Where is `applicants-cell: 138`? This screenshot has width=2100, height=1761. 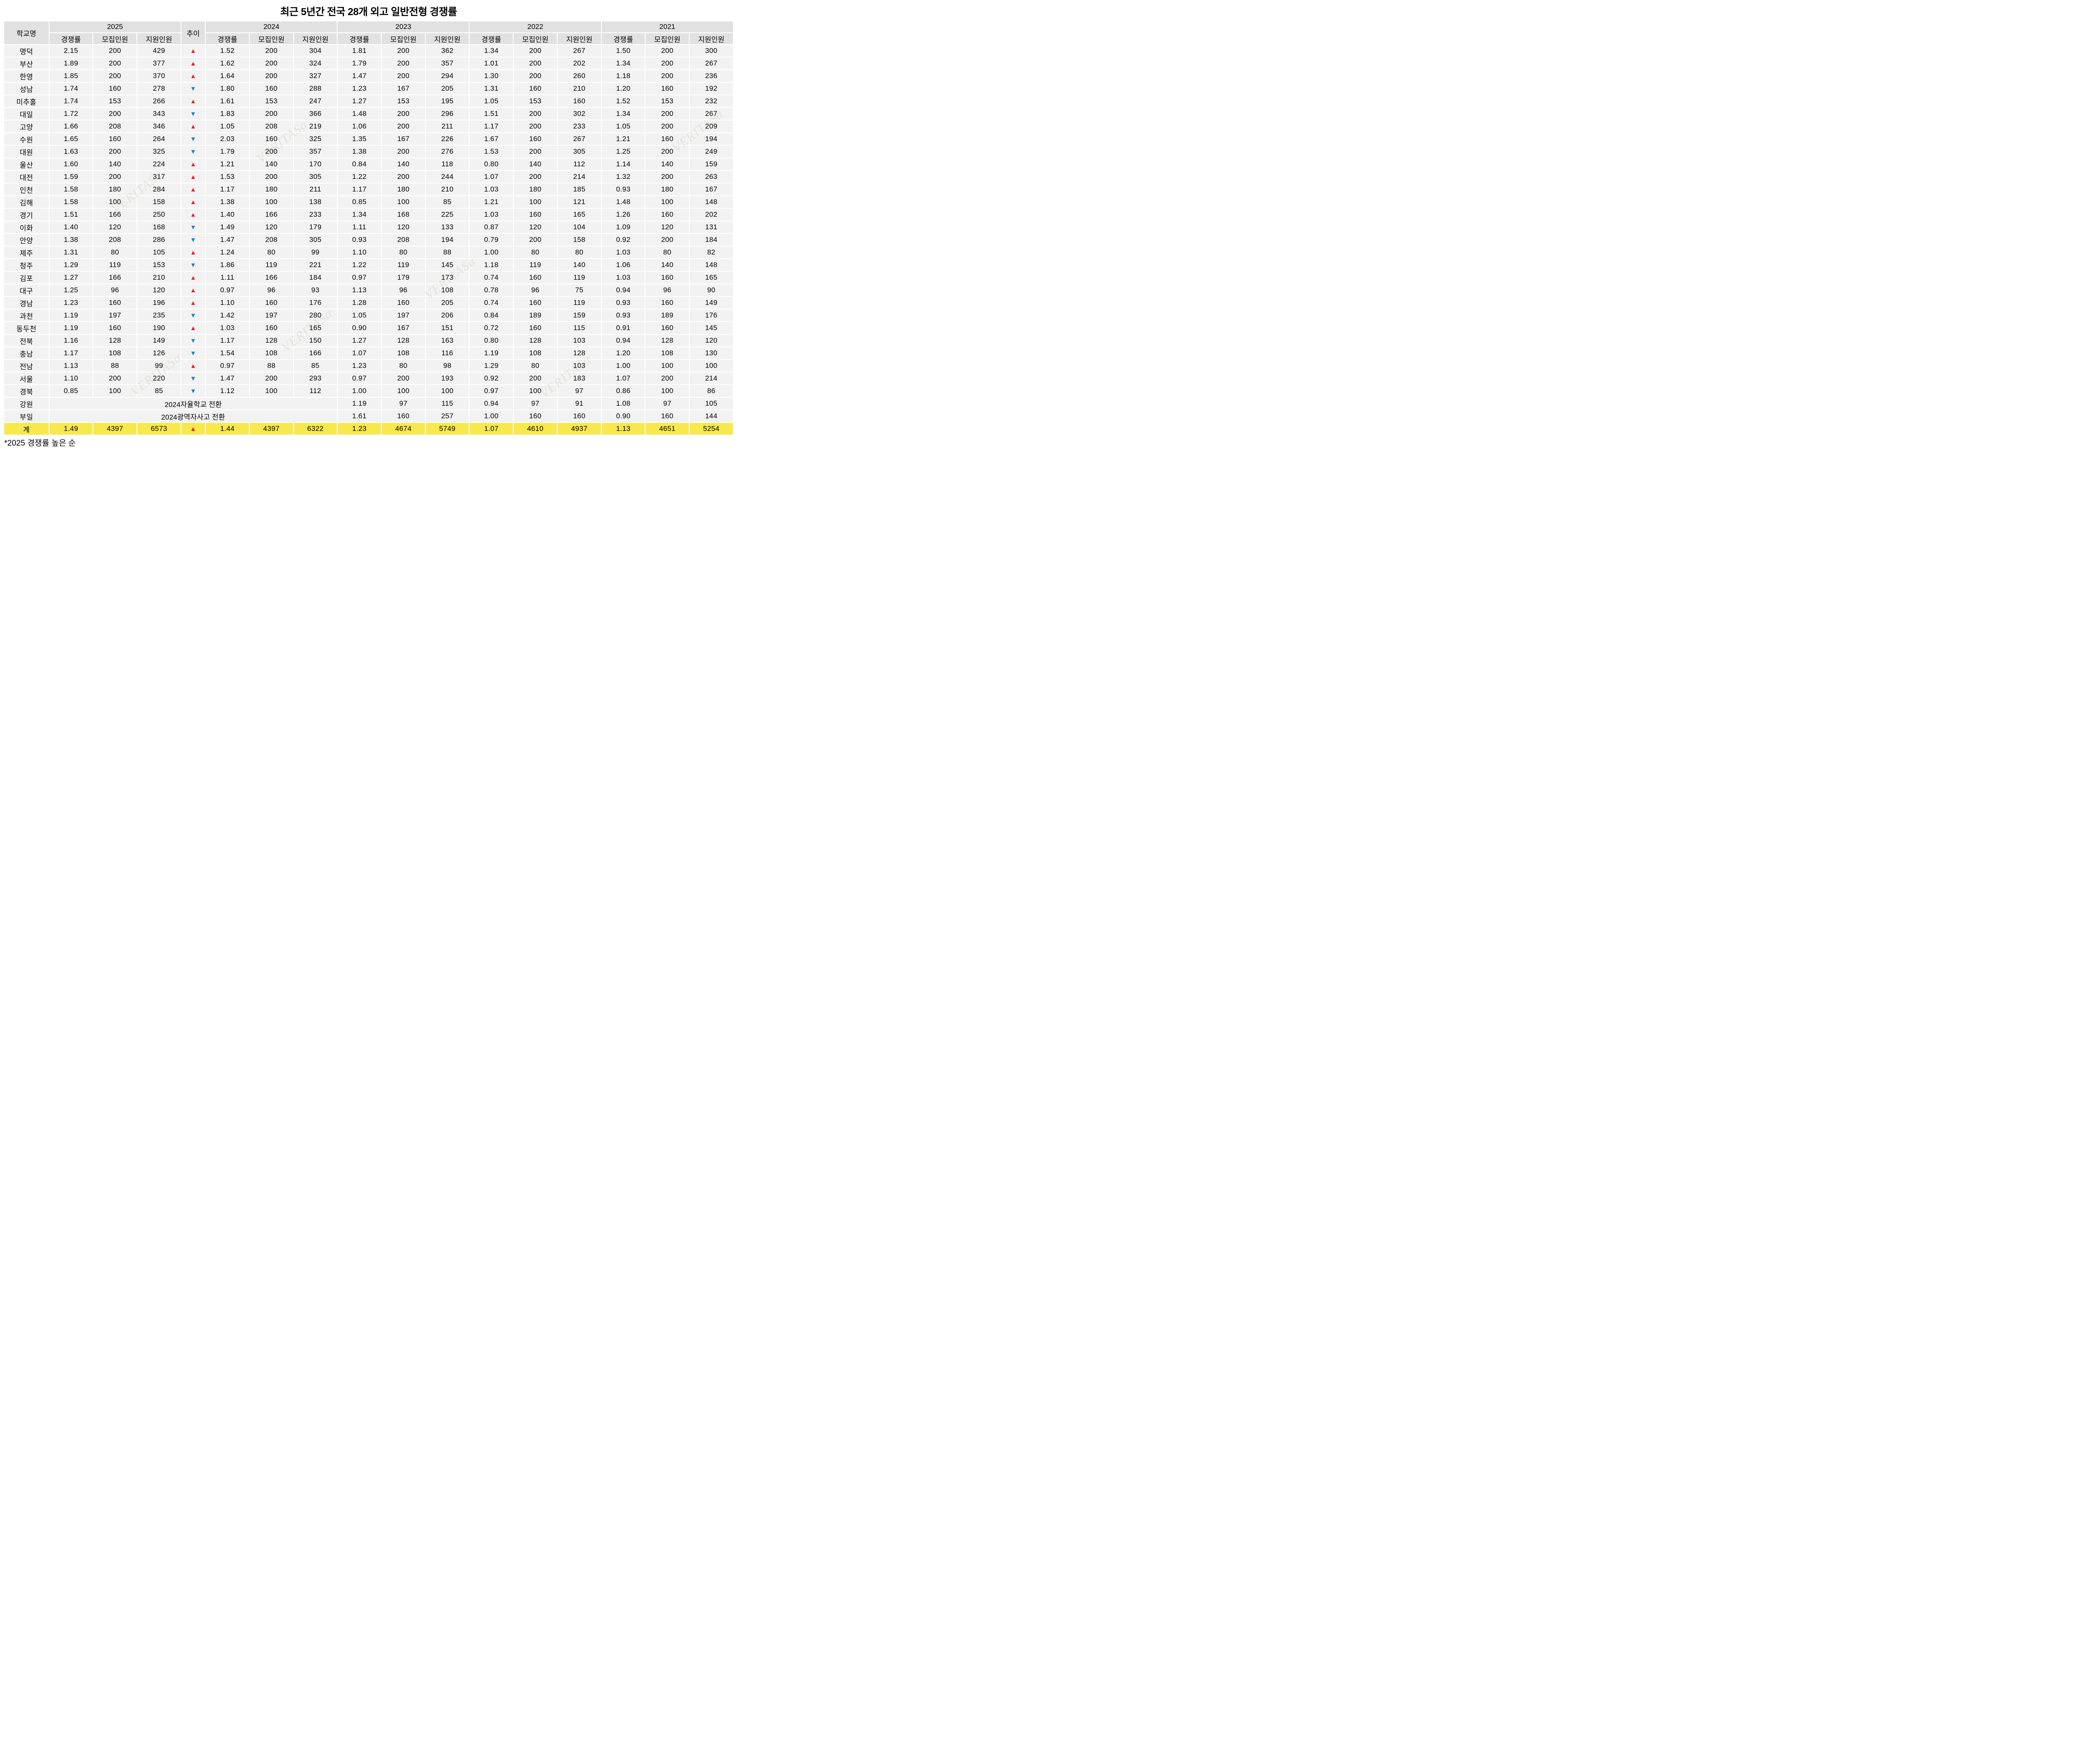 applicants-cell: 138 is located at coordinates (315, 202).